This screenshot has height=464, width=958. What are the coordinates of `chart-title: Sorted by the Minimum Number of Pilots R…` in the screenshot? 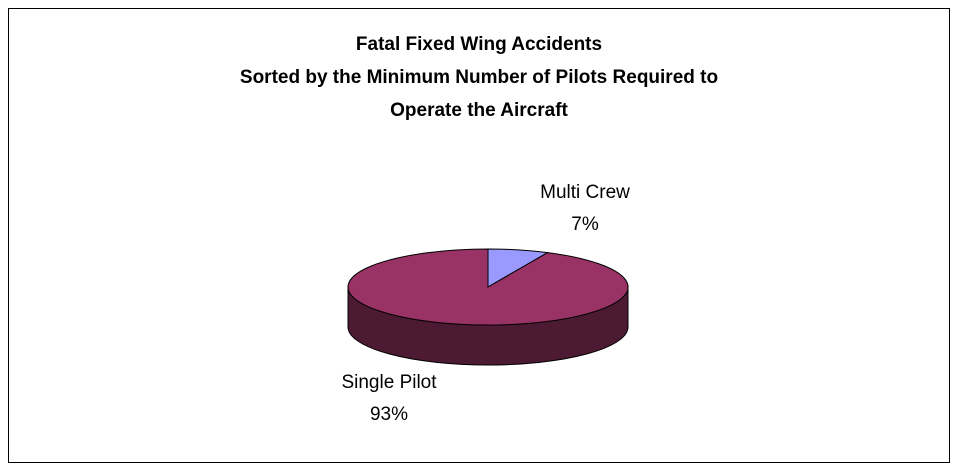 It's located at (479, 77).